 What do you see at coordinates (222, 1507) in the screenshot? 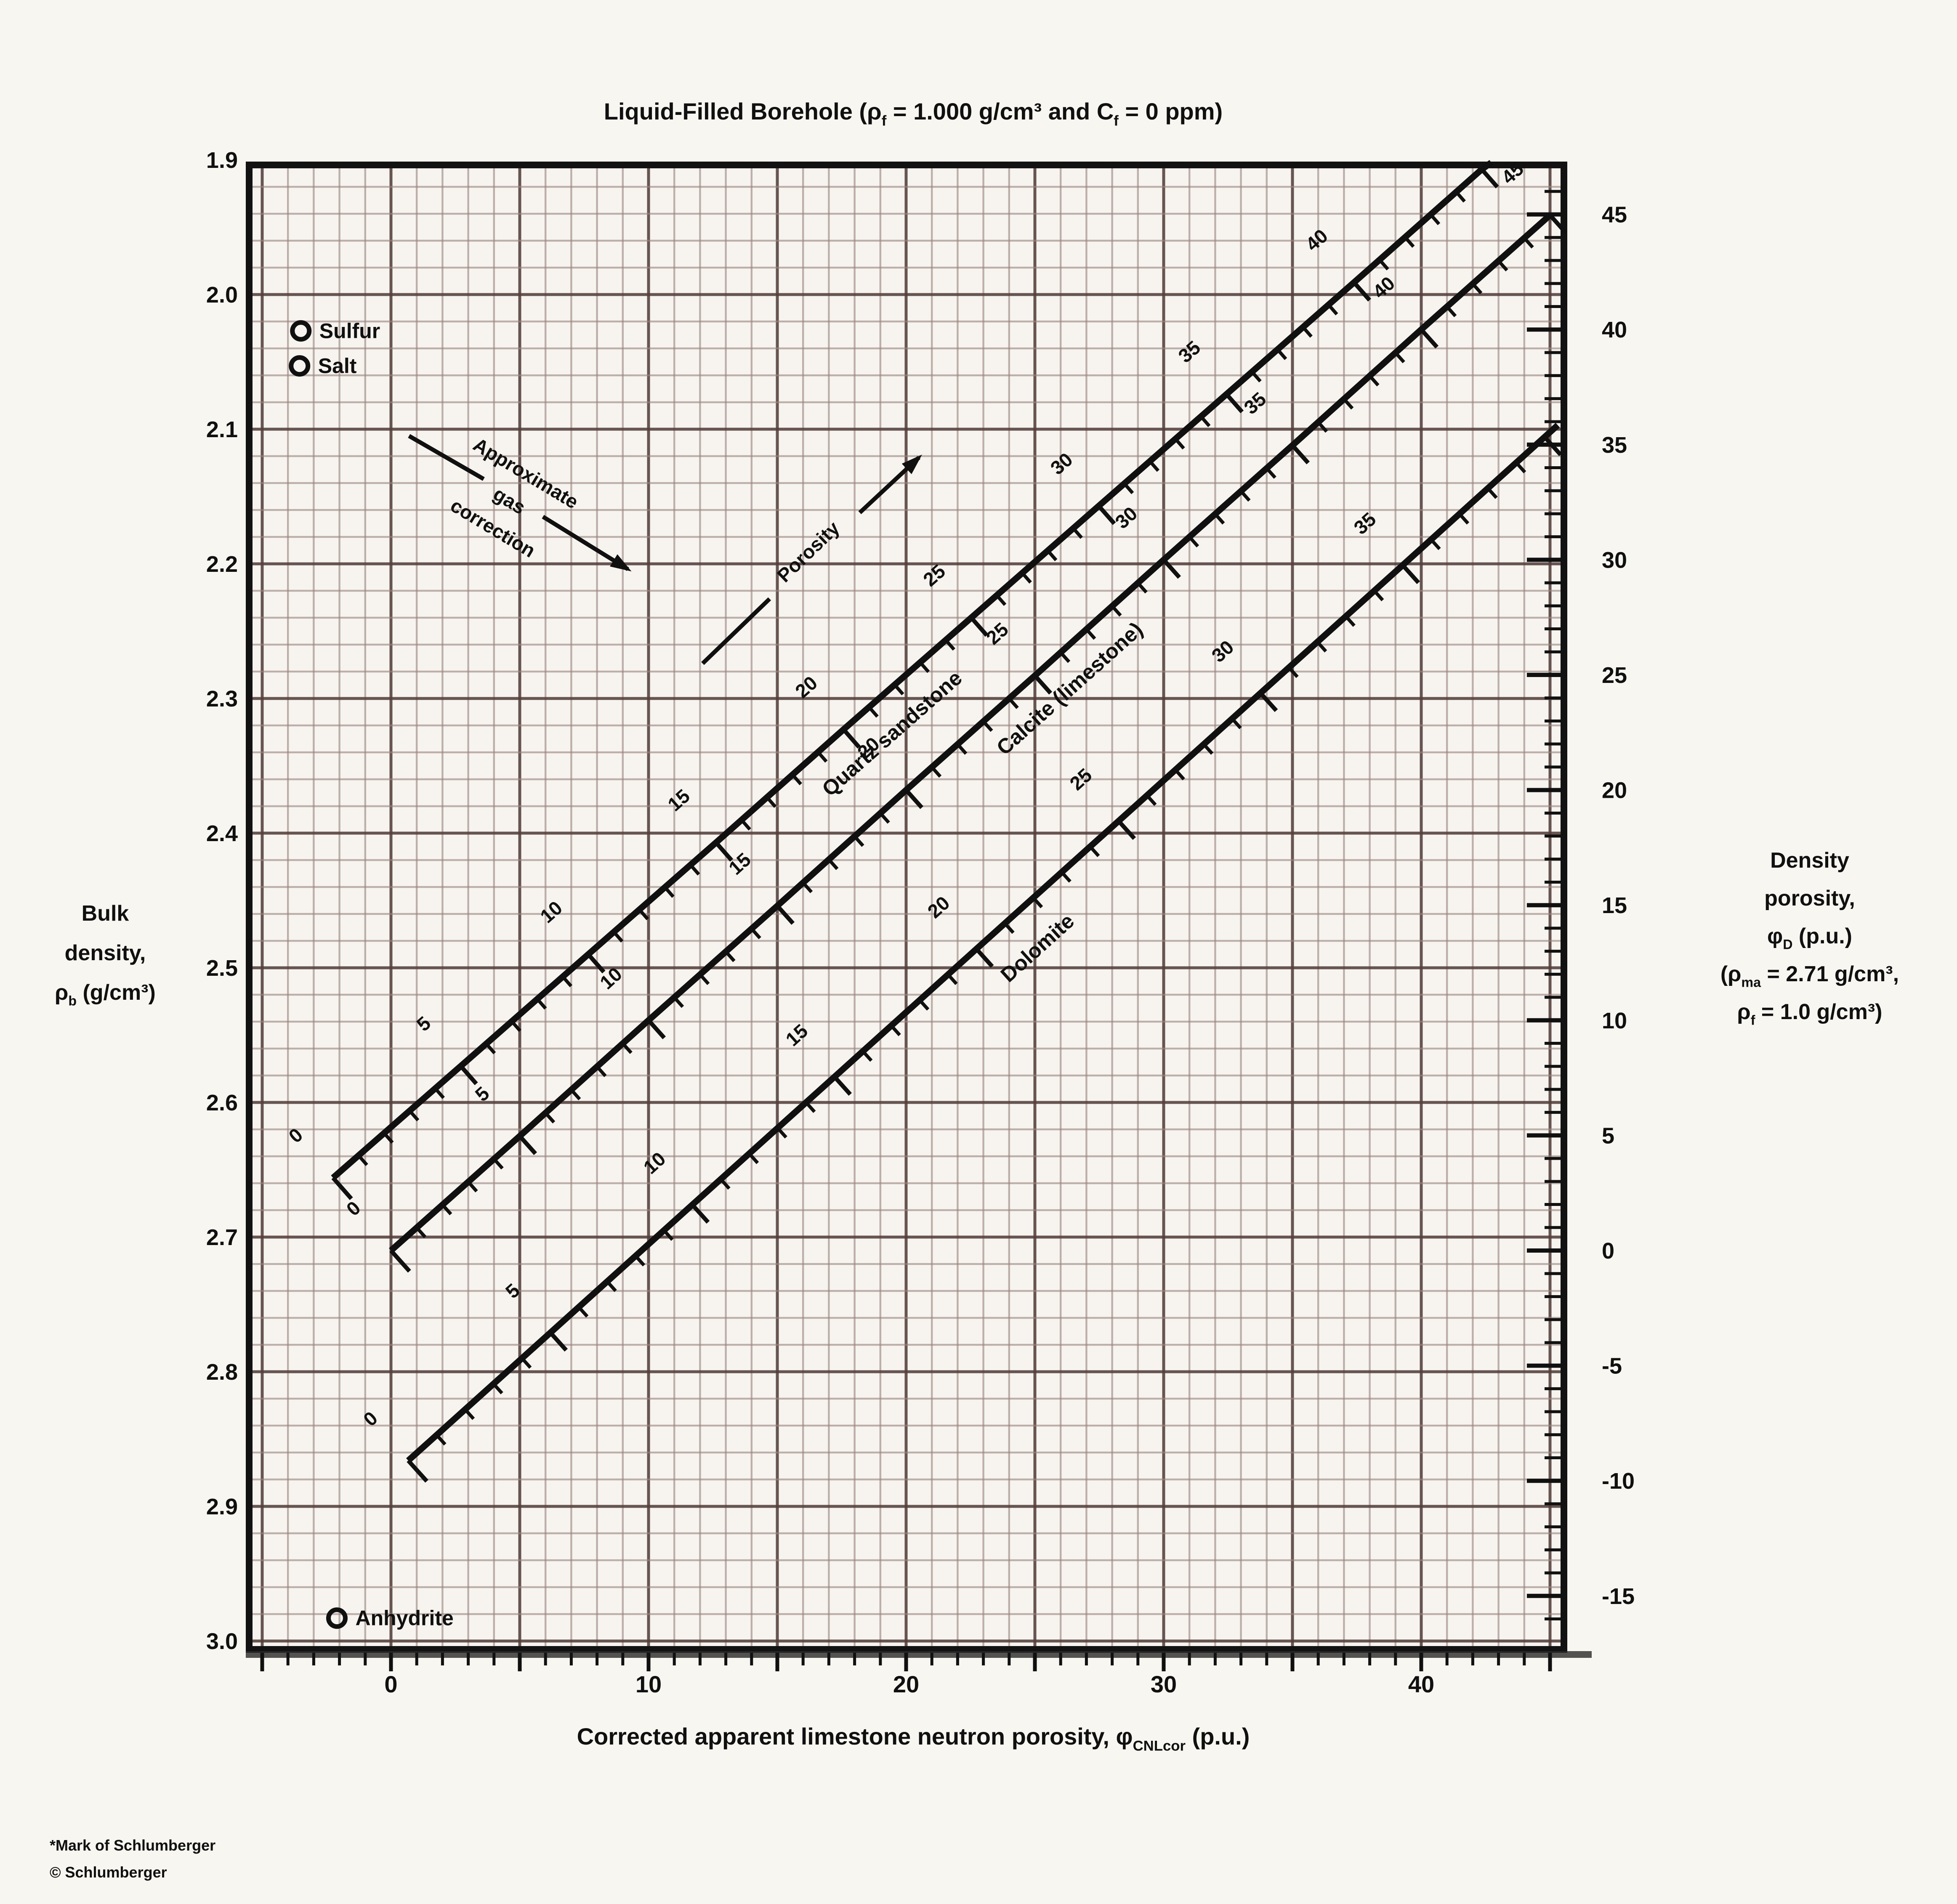
I see `y-left-tick-label: 2.9` at bounding box center [222, 1507].